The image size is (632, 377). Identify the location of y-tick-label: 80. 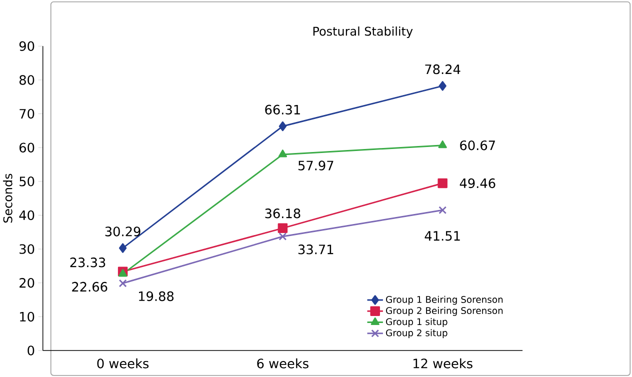
(27, 79).